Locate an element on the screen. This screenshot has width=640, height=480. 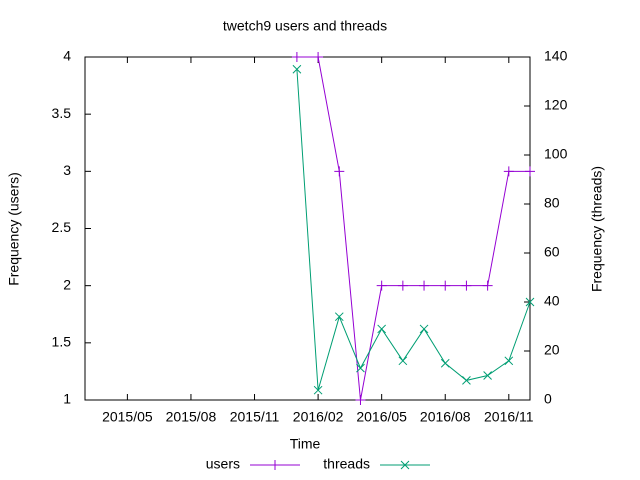
x-tick-label: 2015/11 is located at coordinates (255, 417).